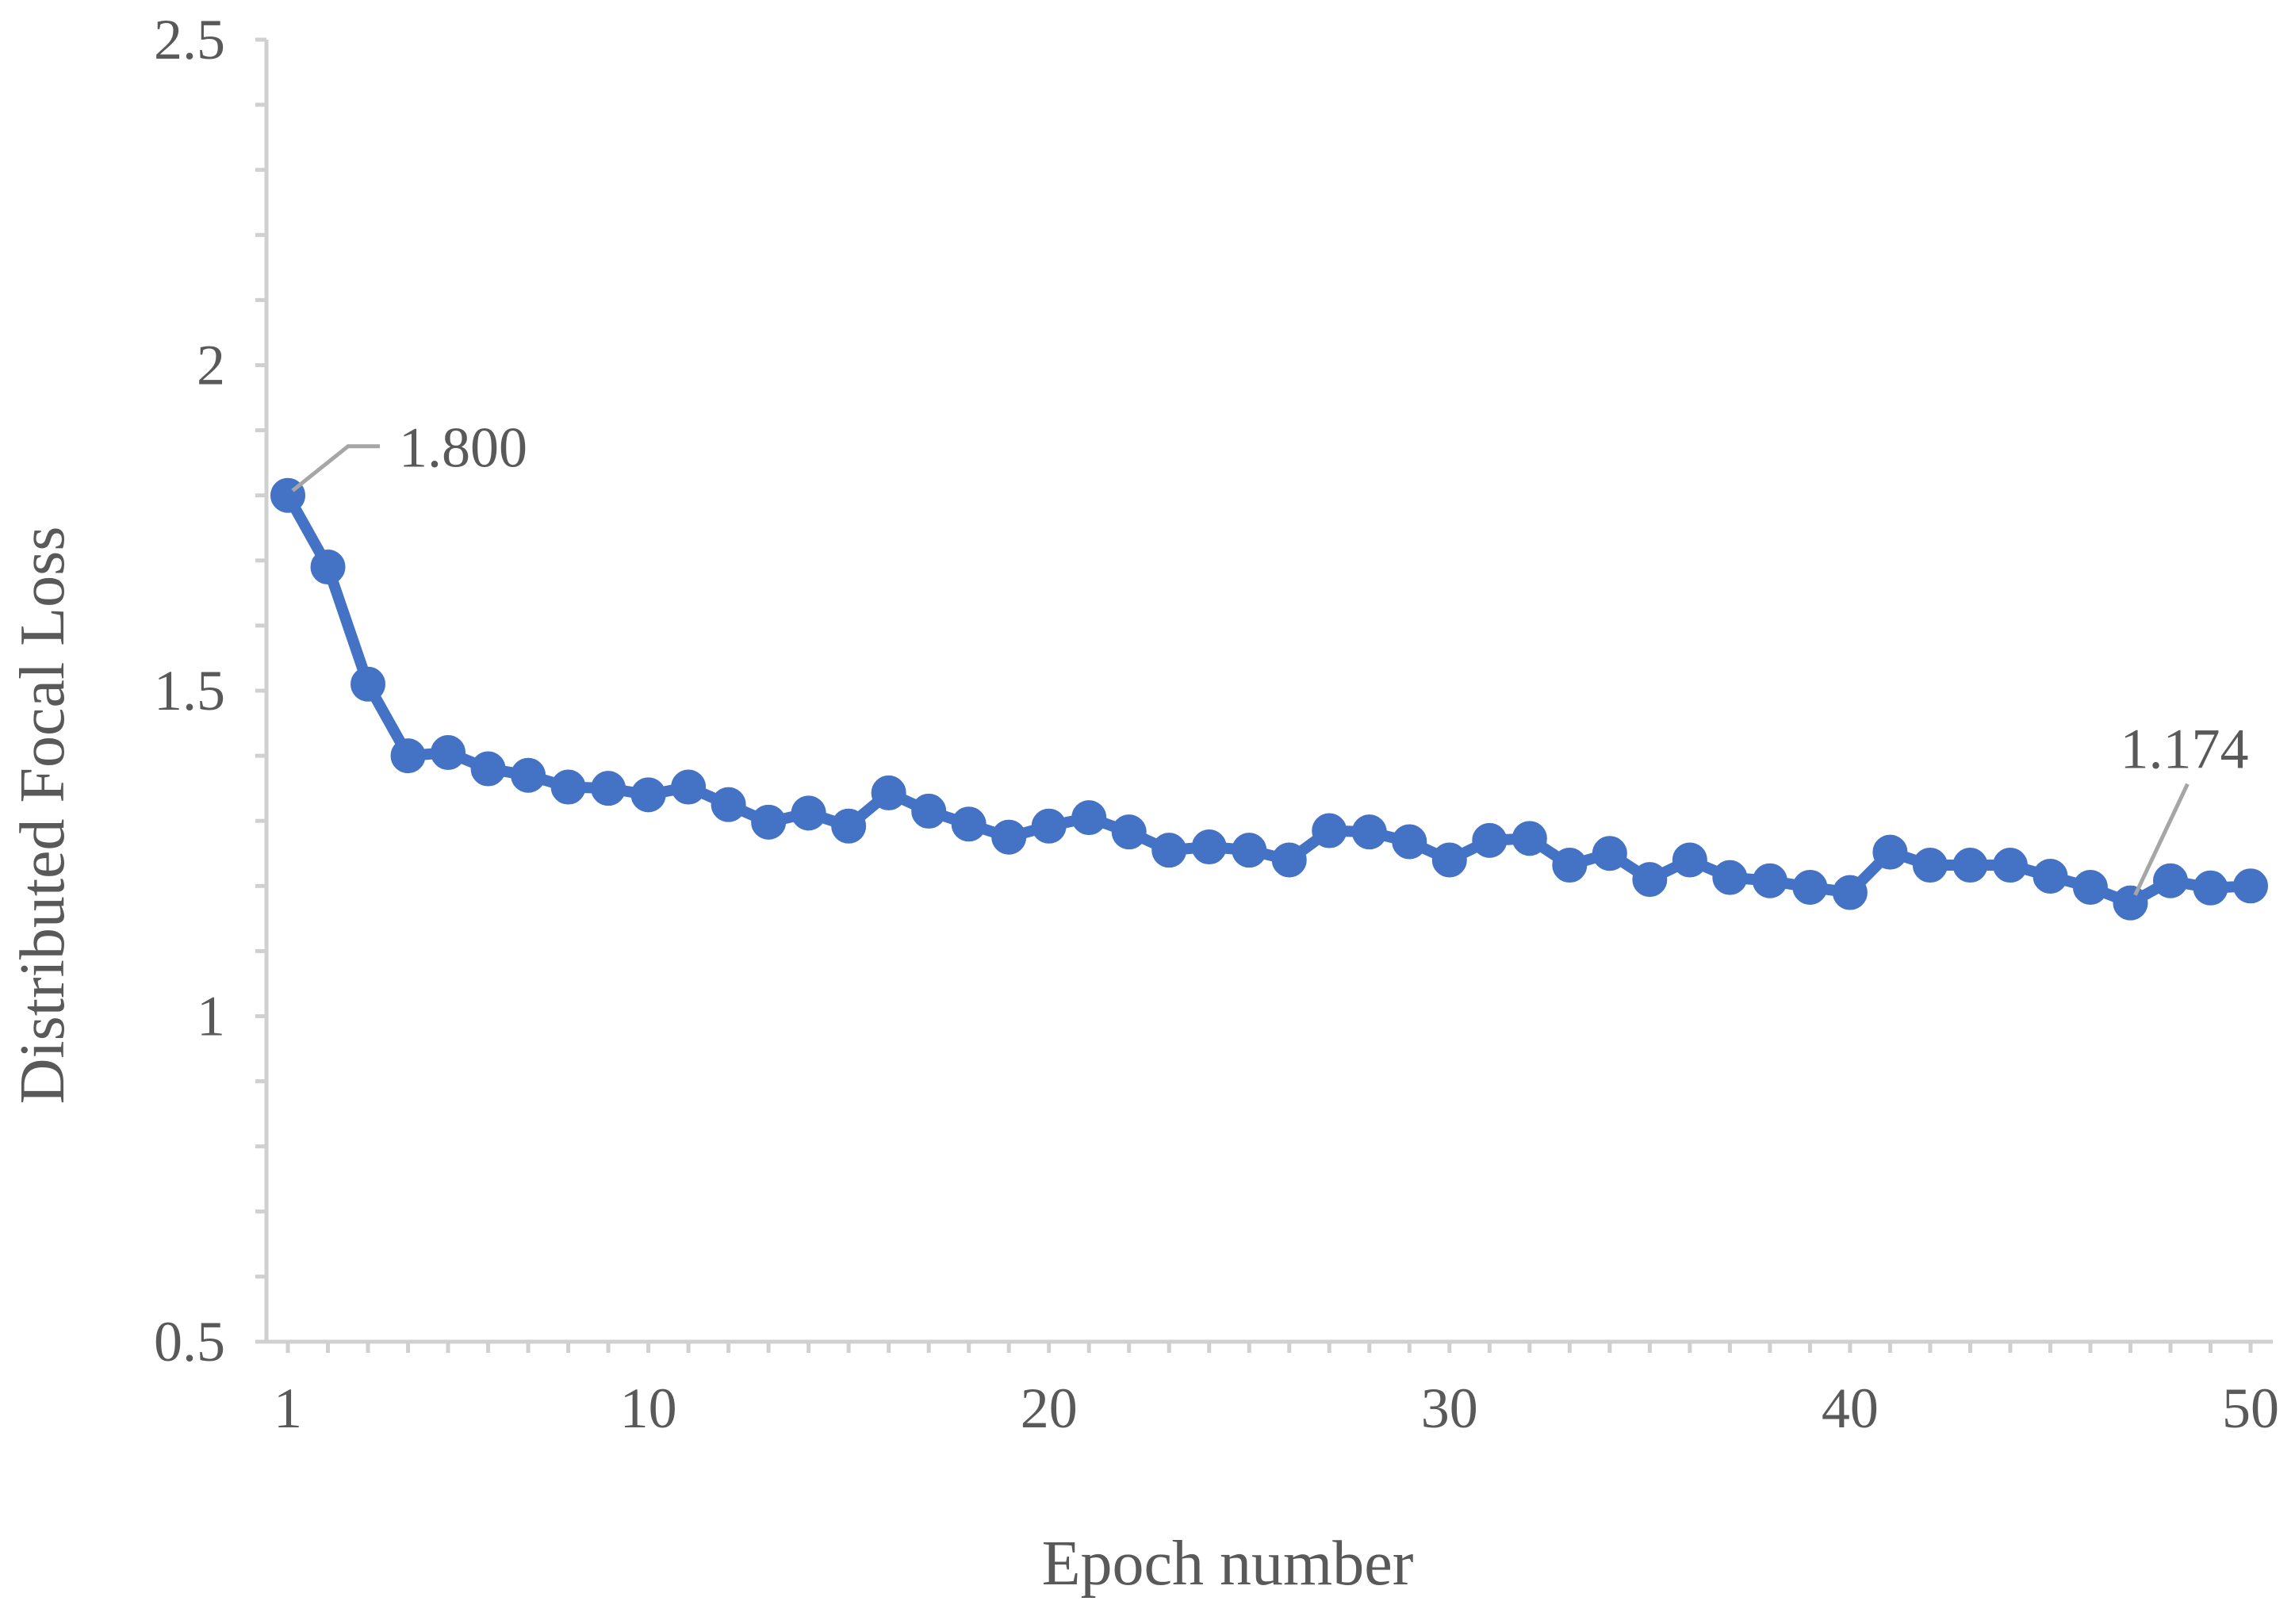 This screenshot has width=2295, height=1624. I want to click on y-tick-label: 1, so click(211, 1016).